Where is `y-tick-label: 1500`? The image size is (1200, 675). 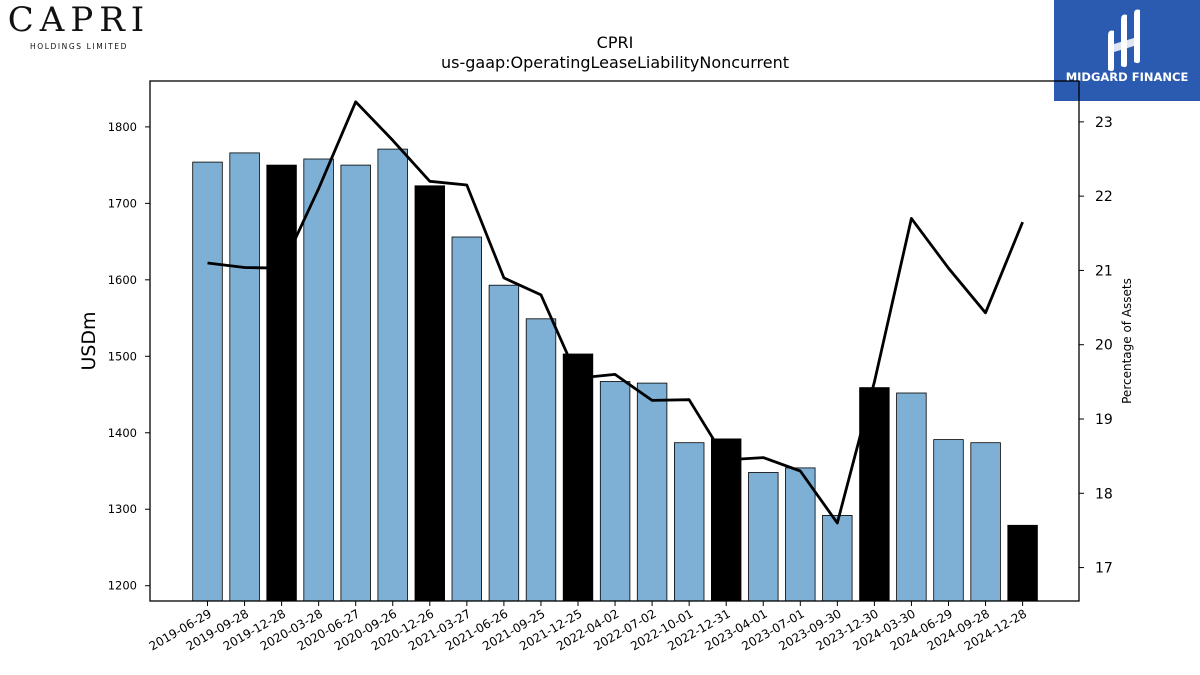 y-tick-label: 1500 is located at coordinates (122, 356).